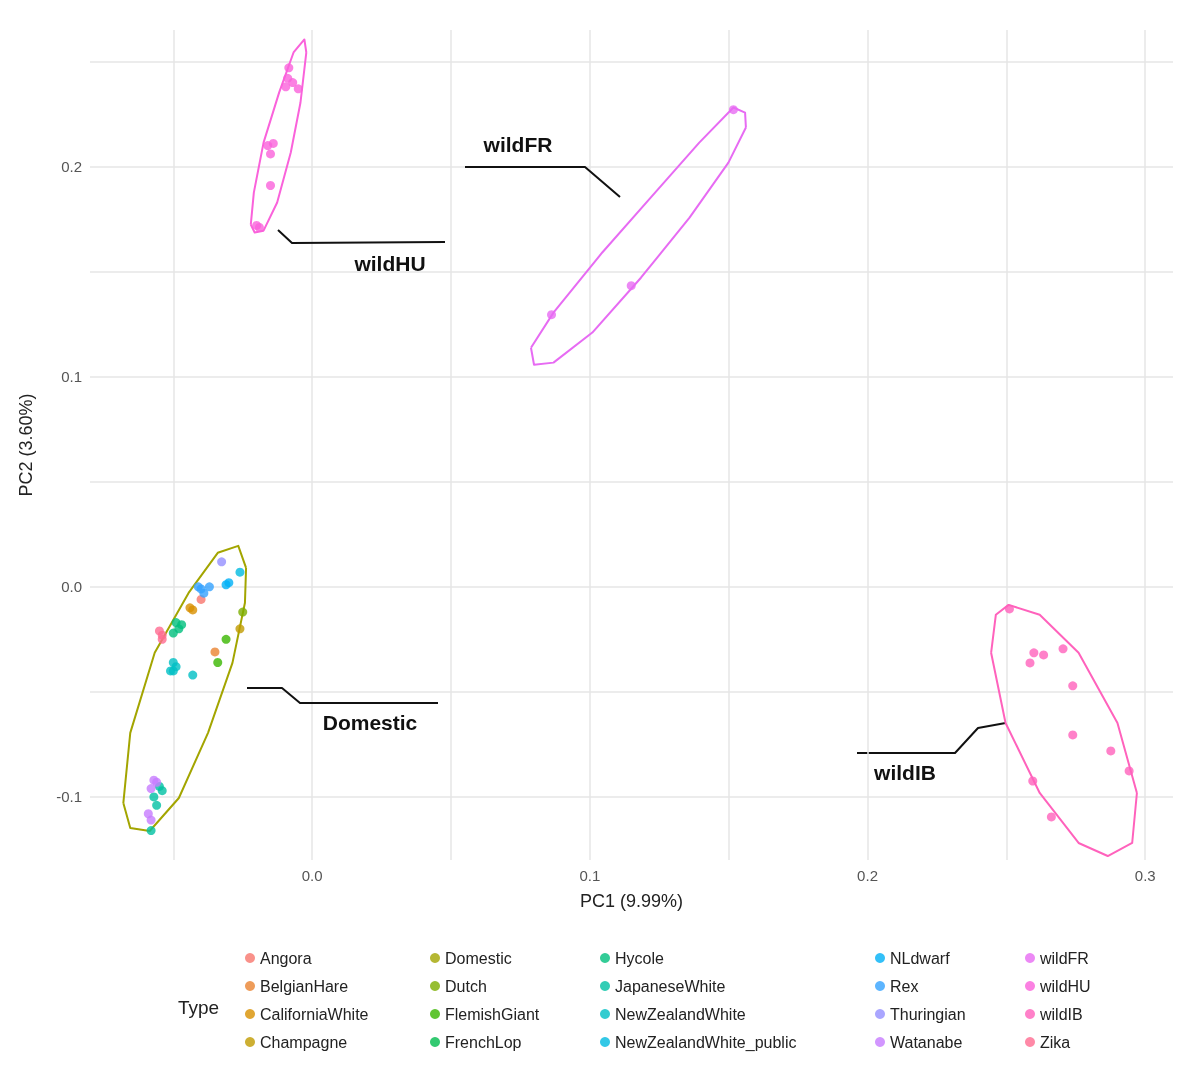  Describe the element at coordinates (590, 875) in the screenshot. I see `x-tick-label: 0.1` at that location.